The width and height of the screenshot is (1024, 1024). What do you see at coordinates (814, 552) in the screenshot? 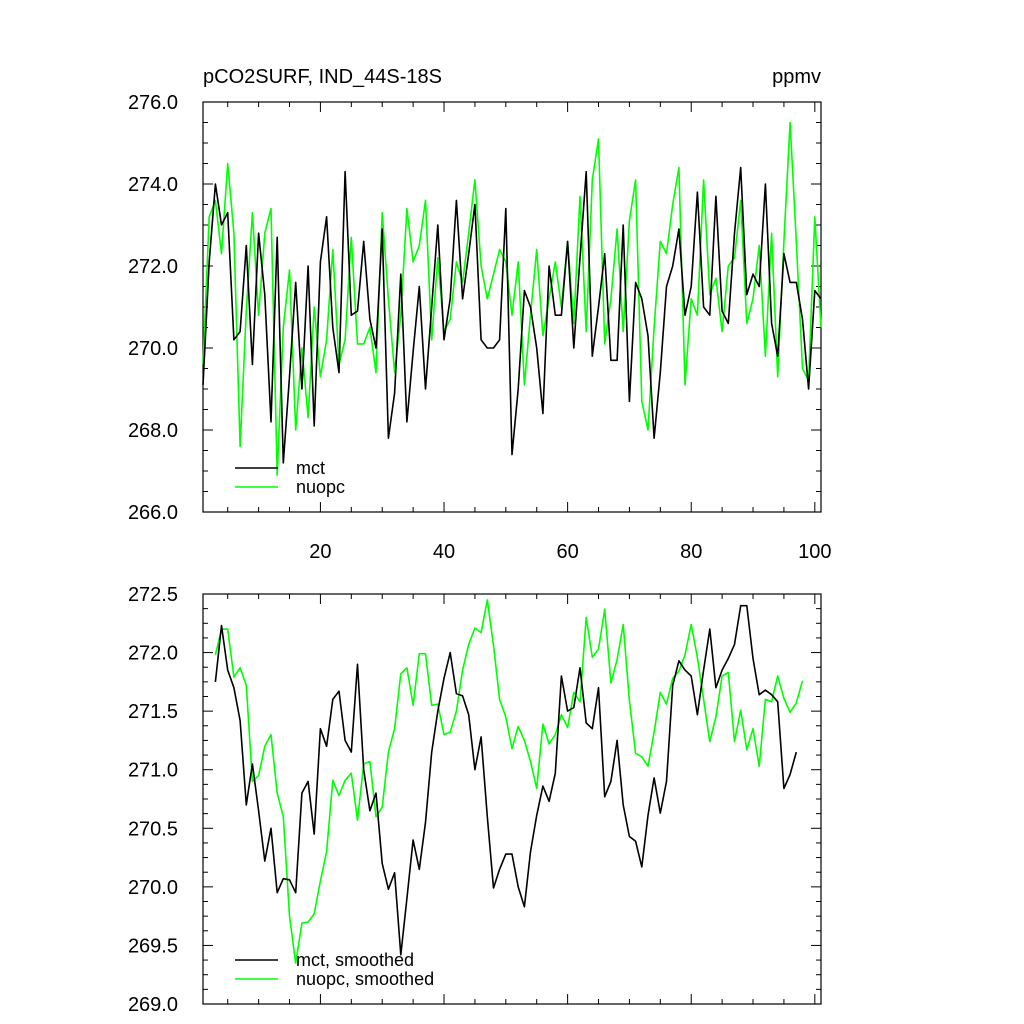
I see `x-tick-label: 100` at bounding box center [814, 552].